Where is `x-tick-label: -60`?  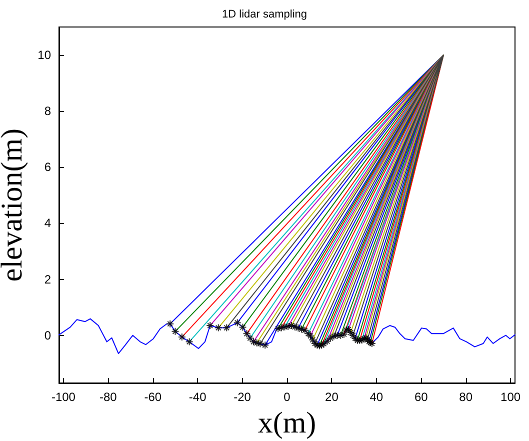 x-tick-label: -60 is located at coordinates (153, 397).